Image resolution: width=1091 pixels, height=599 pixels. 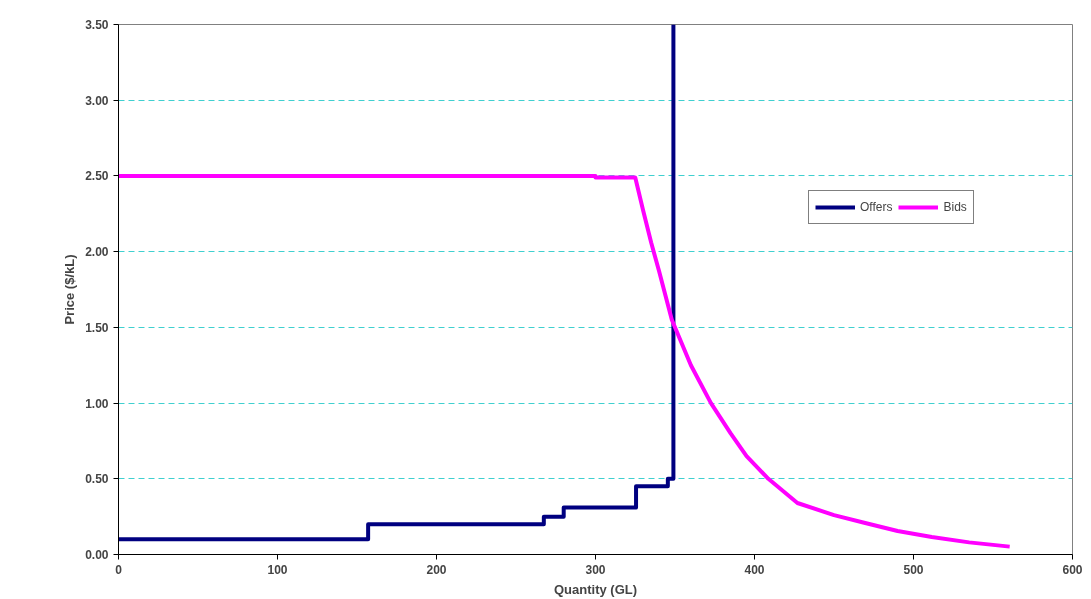 What do you see at coordinates (1072, 569) in the screenshot?
I see `x-tick-label: 600` at bounding box center [1072, 569].